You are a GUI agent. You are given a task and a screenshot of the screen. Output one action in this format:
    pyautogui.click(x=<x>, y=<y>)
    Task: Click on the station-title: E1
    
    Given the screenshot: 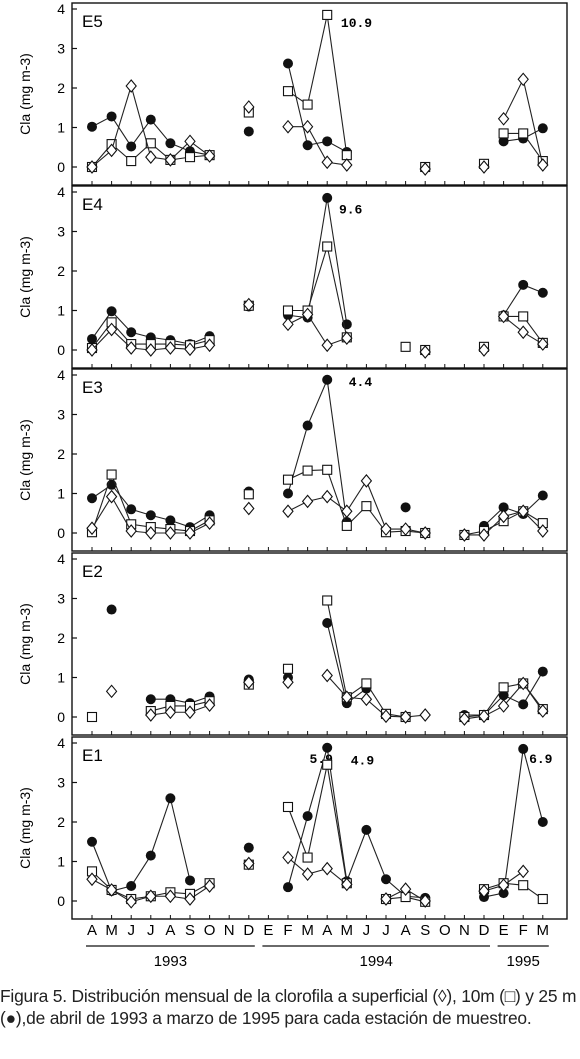 What is the action you would take?
    pyautogui.click(x=92, y=755)
    